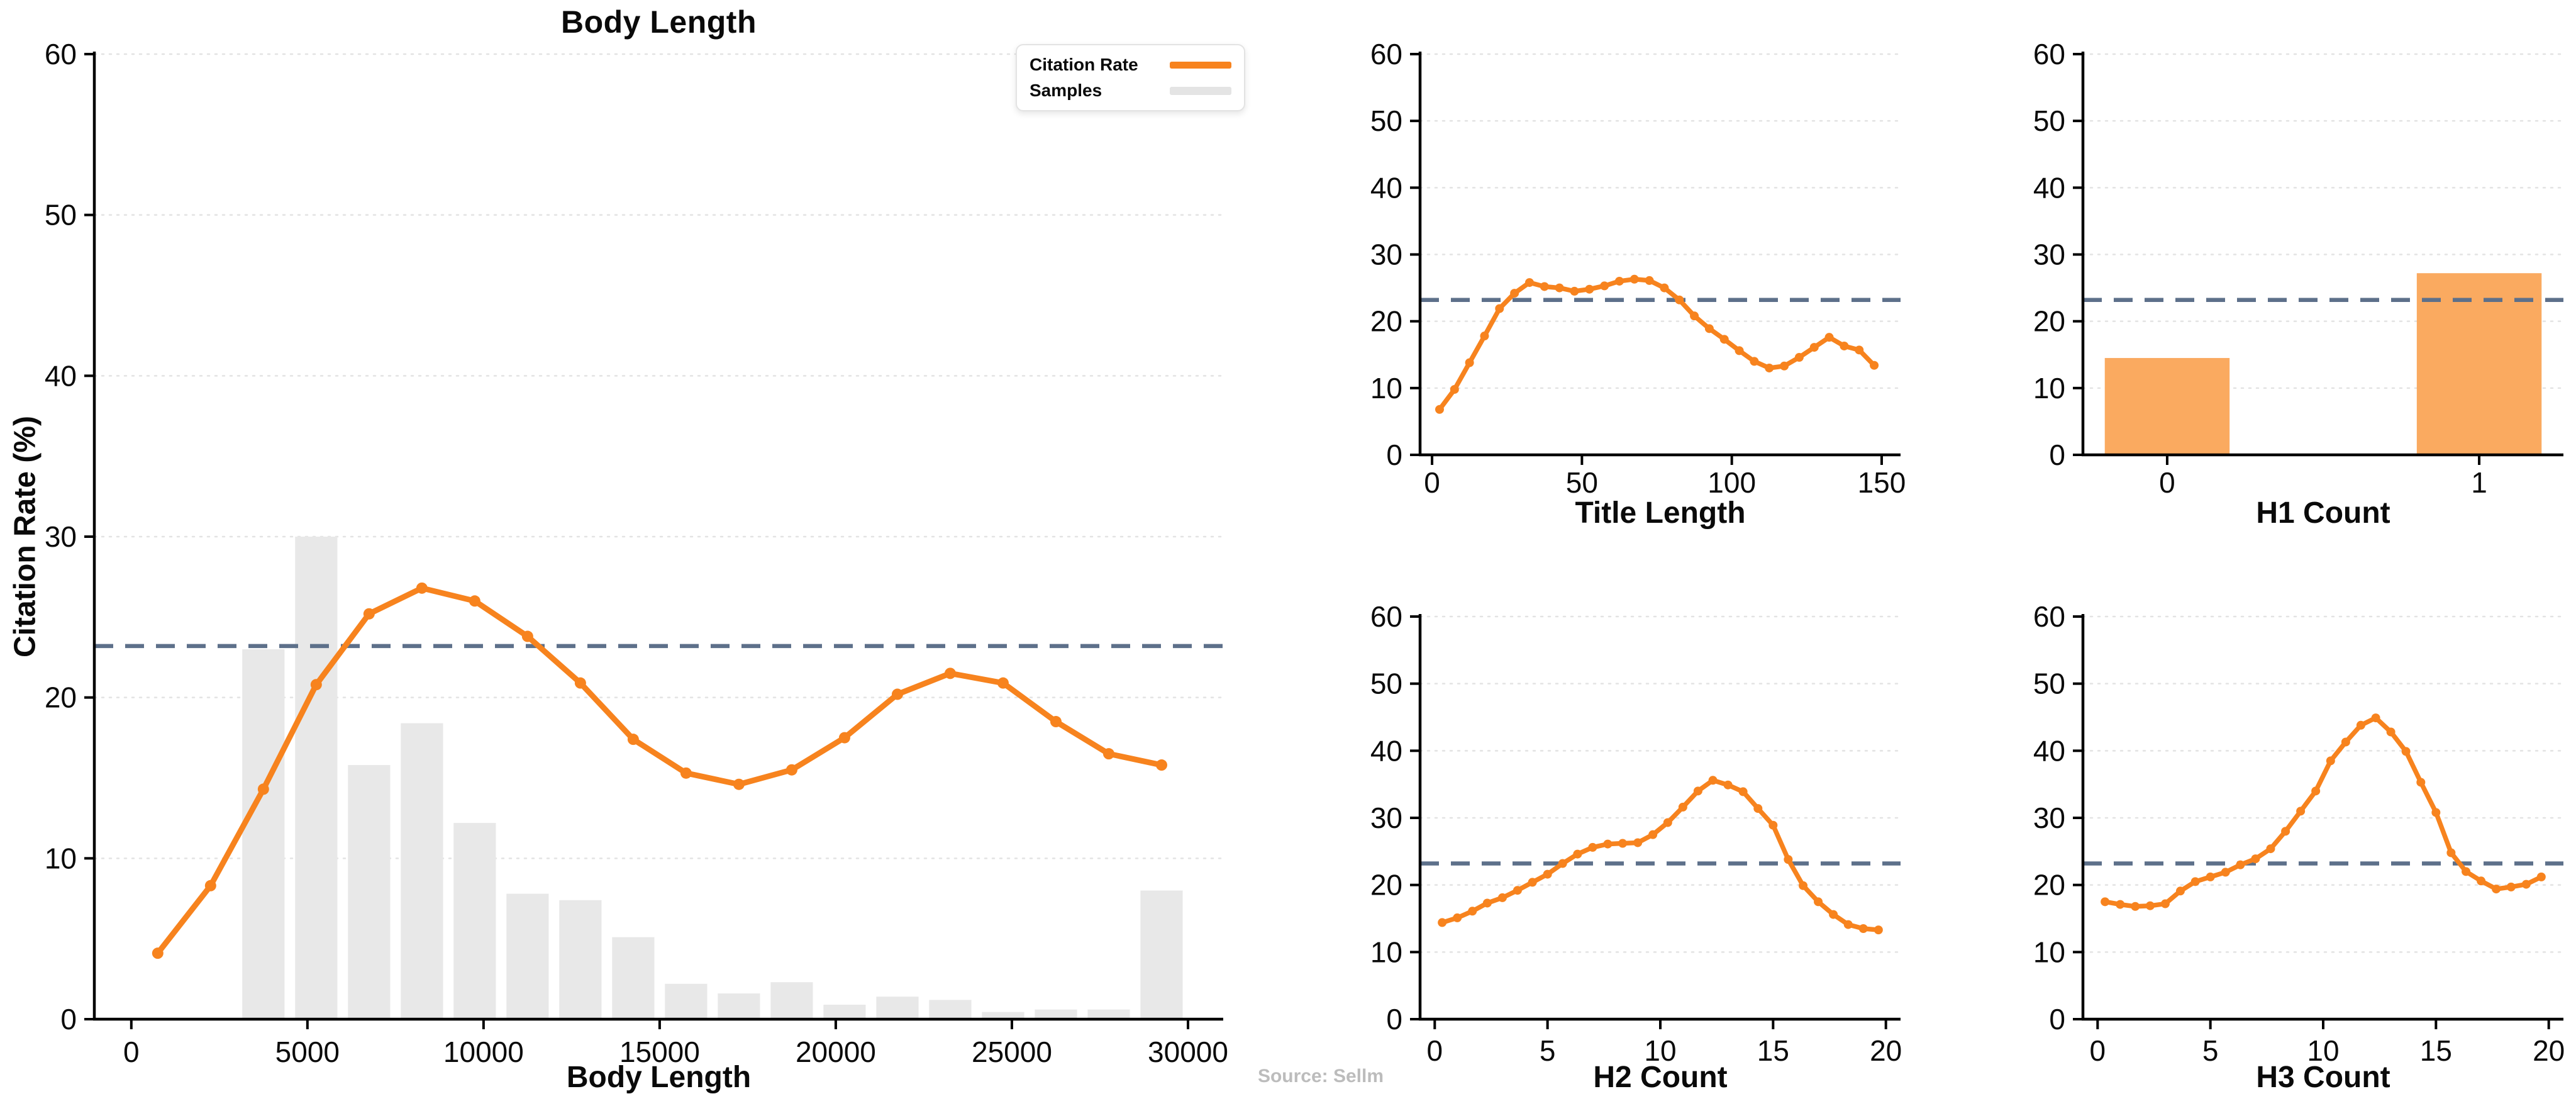 The height and width of the screenshot is (1106, 2576). I want to click on x-axis-label-h3-count: H3 Count, so click(2323, 1077).